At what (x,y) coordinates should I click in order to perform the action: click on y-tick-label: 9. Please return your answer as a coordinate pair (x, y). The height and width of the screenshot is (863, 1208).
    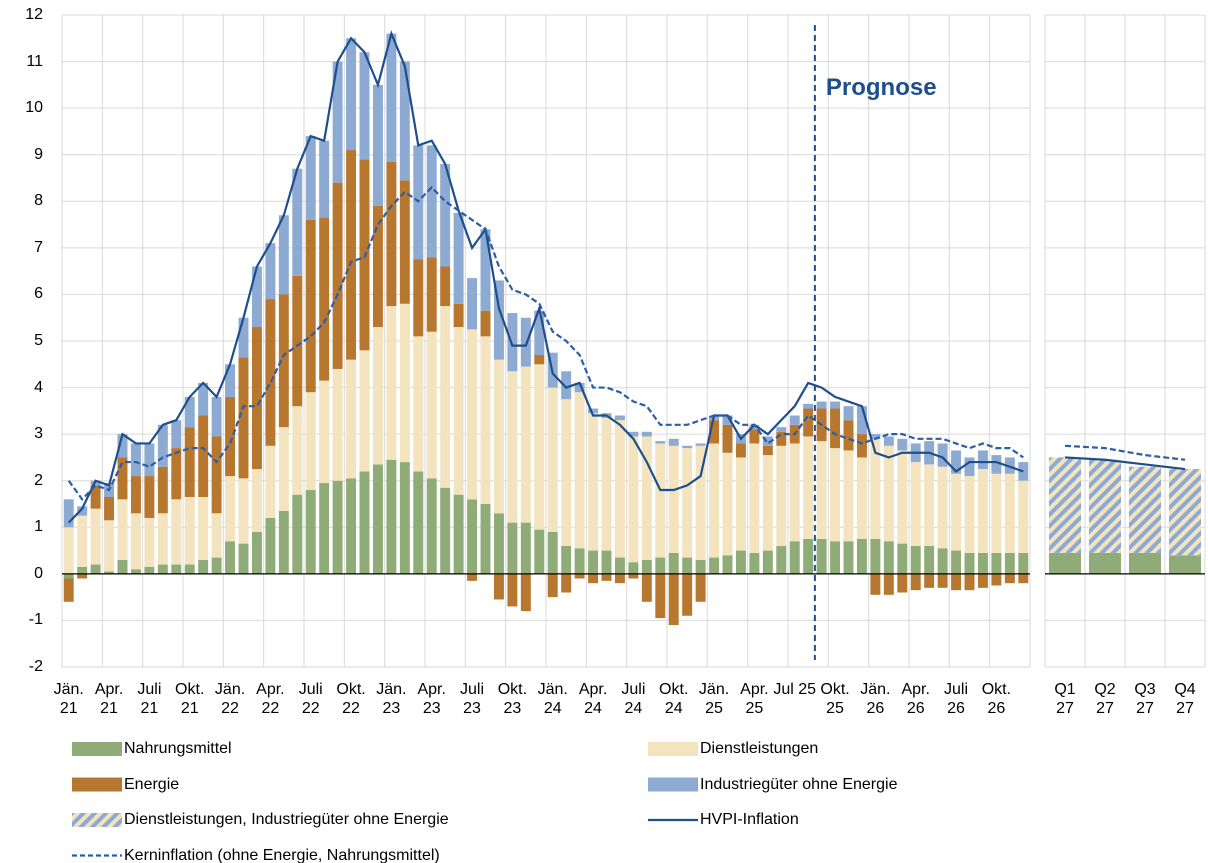
    Looking at the image, I should click on (38, 154).